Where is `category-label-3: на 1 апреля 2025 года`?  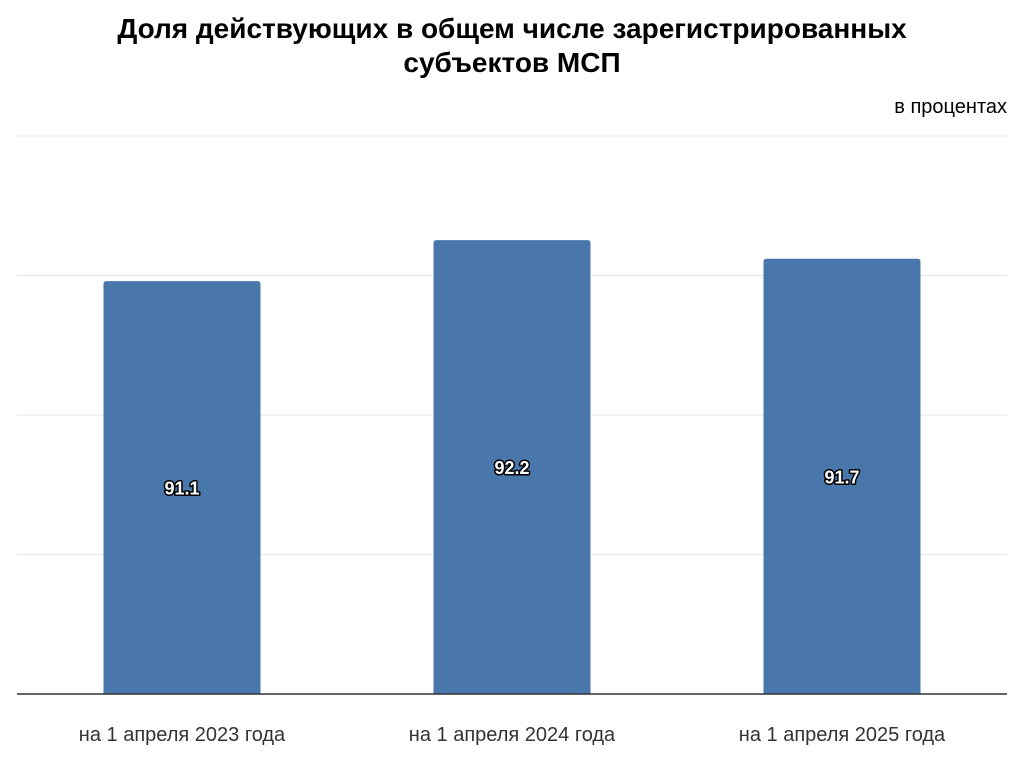
category-label-3: на 1 апреля 2025 года is located at coordinates (842, 735).